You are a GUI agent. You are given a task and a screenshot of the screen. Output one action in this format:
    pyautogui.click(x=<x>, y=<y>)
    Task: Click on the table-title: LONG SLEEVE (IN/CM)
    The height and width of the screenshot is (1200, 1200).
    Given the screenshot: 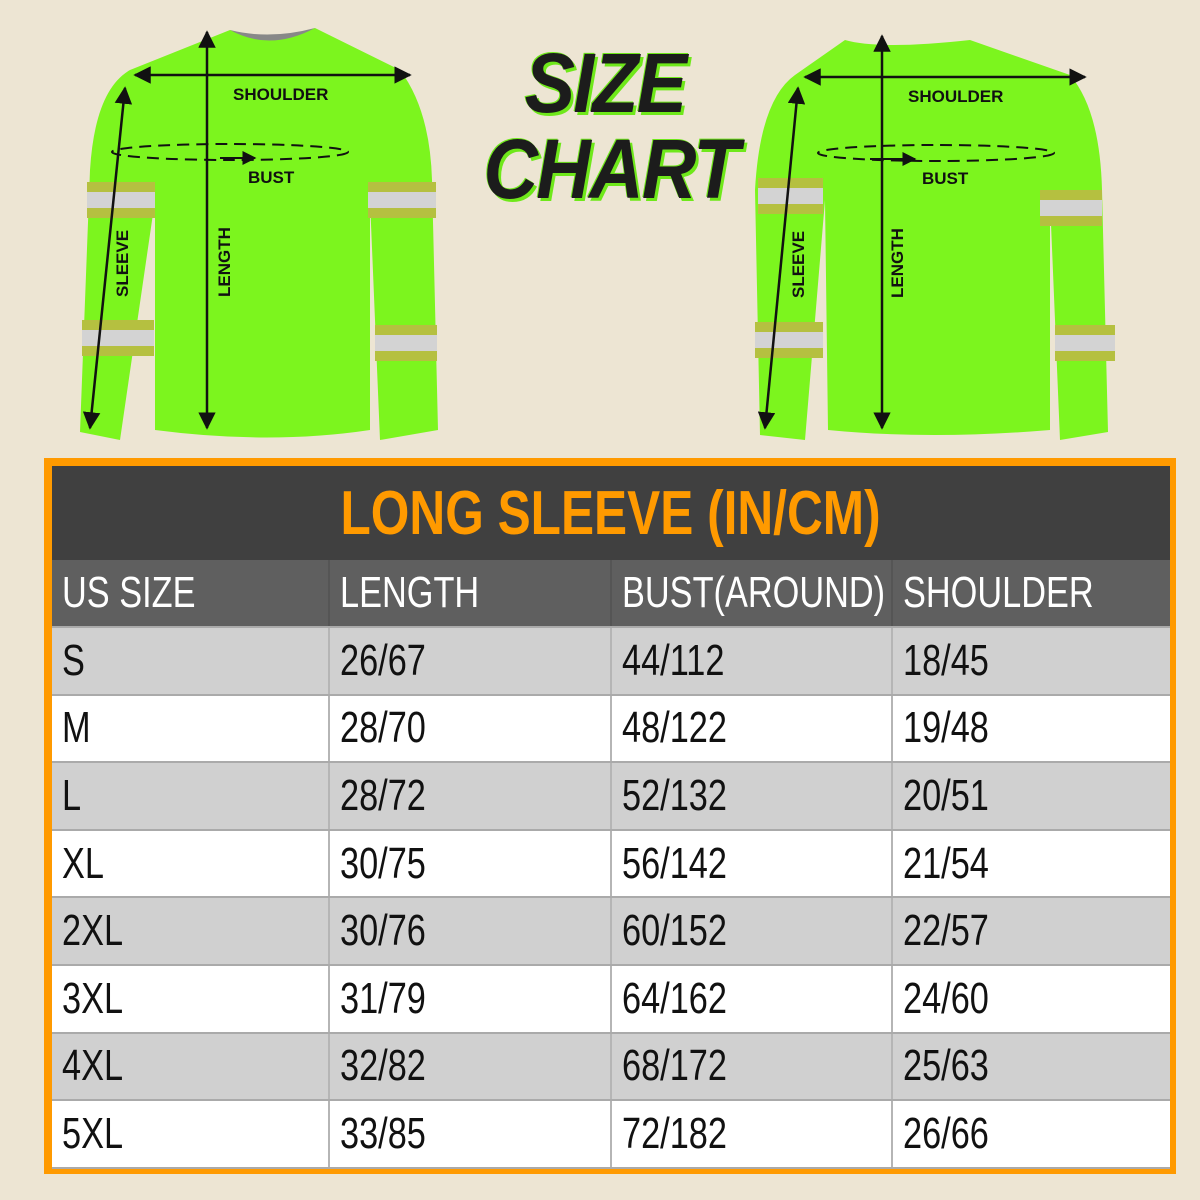 What is the action you would take?
    pyautogui.click(x=611, y=513)
    